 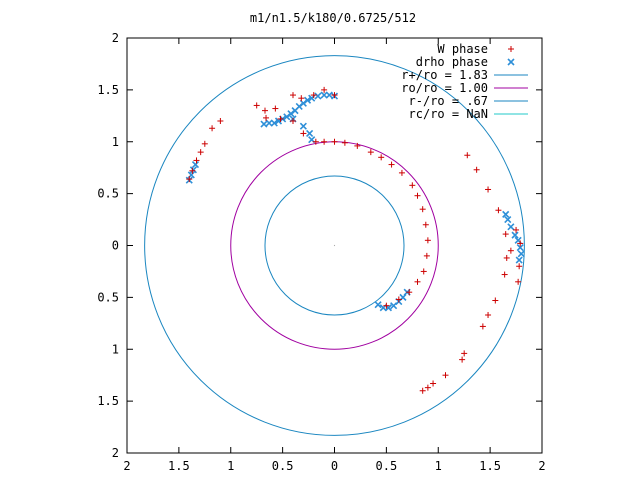 What do you see at coordinates (462, 49) in the screenshot?
I see `legend-label-w-phase: W phase` at bounding box center [462, 49].